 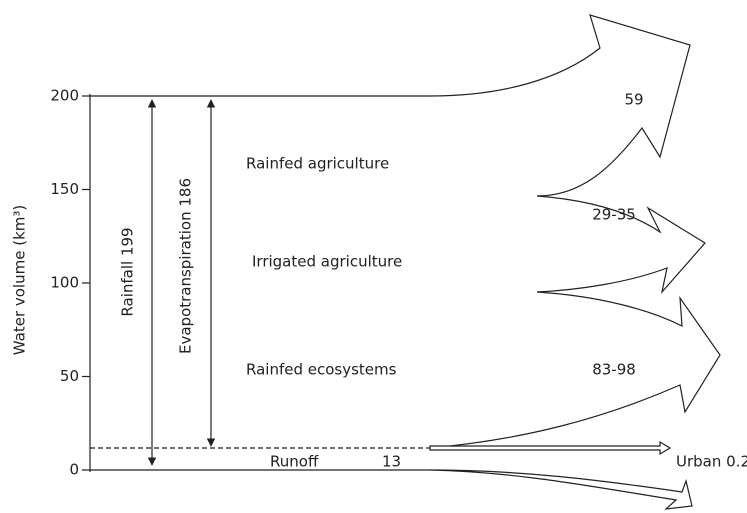 What do you see at coordinates (74, 470) in the screenshot?
I see `y-tick-label: 0` at bounding box center [74, 470].